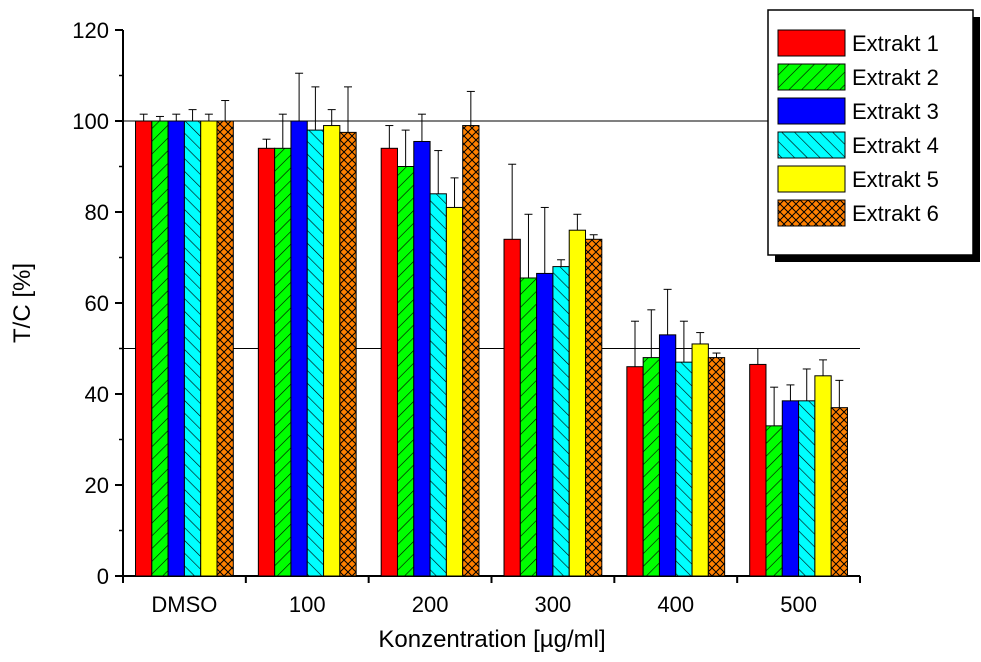 Image resolution: width=981 pixels, height=662 pixels. What do you see at coordinates (895, 213) in the screenshot?
I see `legend-label: Extrakt 6` at bounding box center [895, 213].